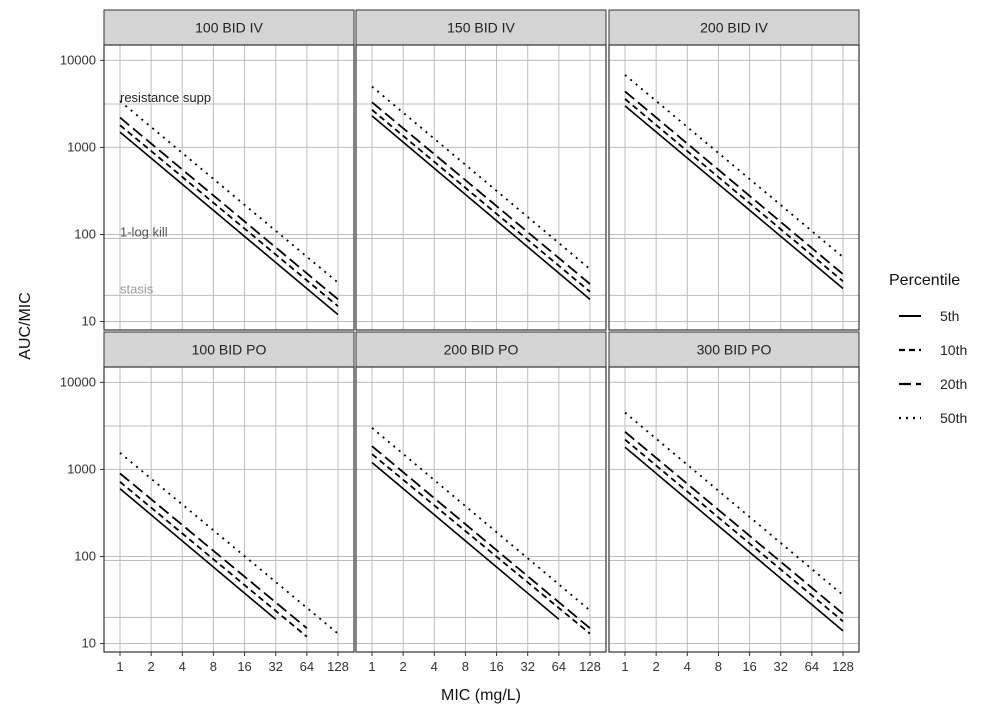 This screenshot has height=709, width=991. I want to click on facet-title: 100 BID PO, so click(229, 350).